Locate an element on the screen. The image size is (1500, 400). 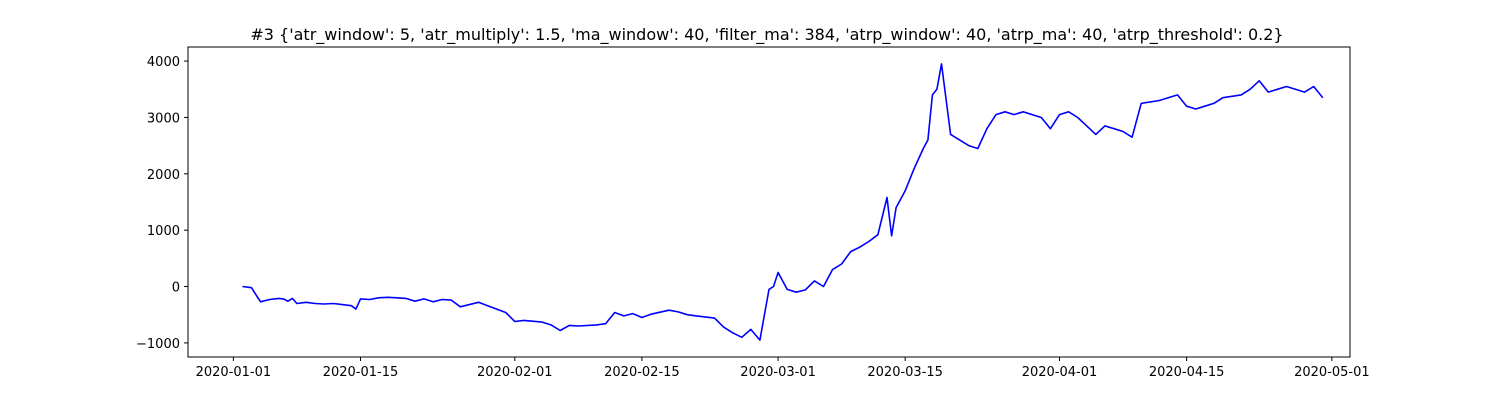
x-tick-label: 2020-03-01 is located at coordinates (778, 372).